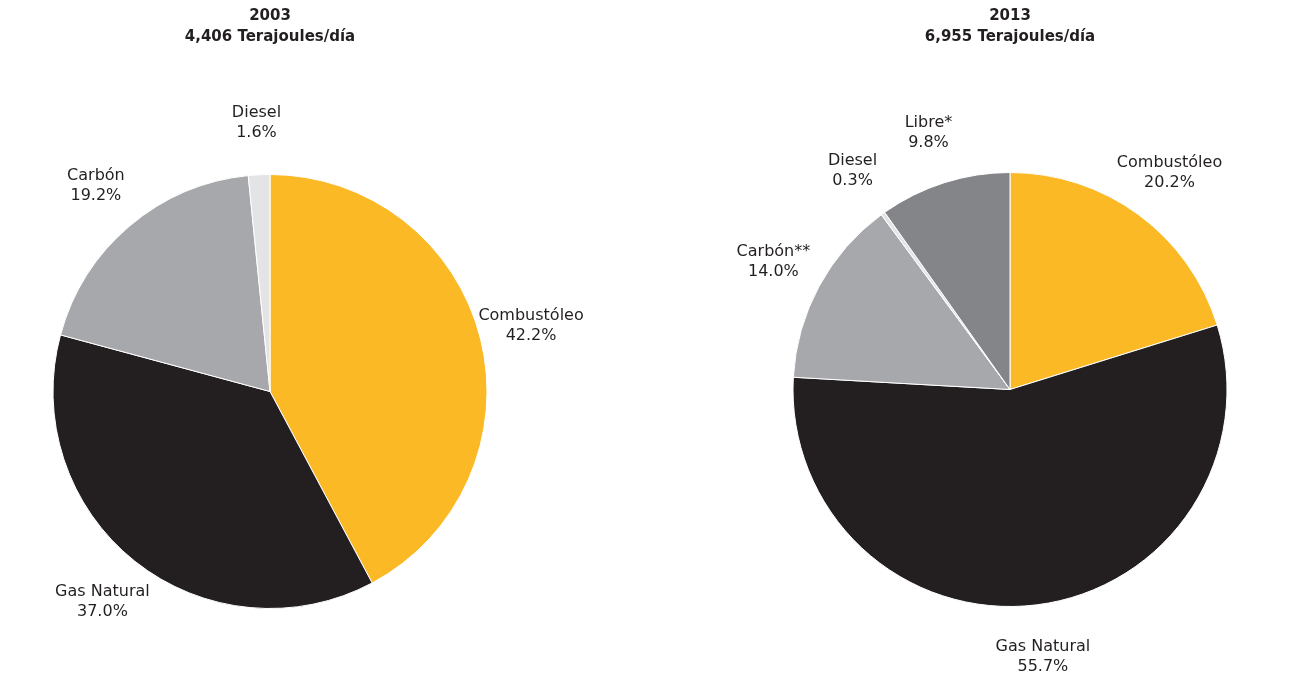 Image resolution: width=1293 pixels, height=673 pixels. What do you see at coordinates (96, 175) in the screenshot?
I see `slice-label: Carbón` at bounding box center [96, 175].